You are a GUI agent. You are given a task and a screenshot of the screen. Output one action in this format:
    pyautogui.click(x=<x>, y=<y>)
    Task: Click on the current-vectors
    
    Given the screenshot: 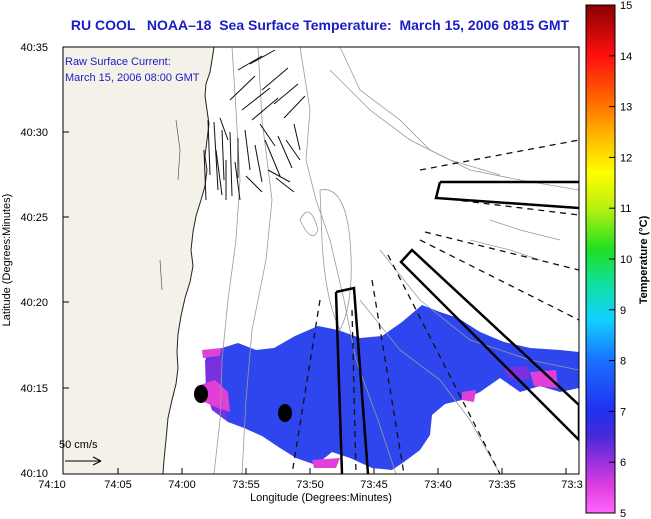 What is the action you would take?
    pyautogui.click(x=254, y=125)
    